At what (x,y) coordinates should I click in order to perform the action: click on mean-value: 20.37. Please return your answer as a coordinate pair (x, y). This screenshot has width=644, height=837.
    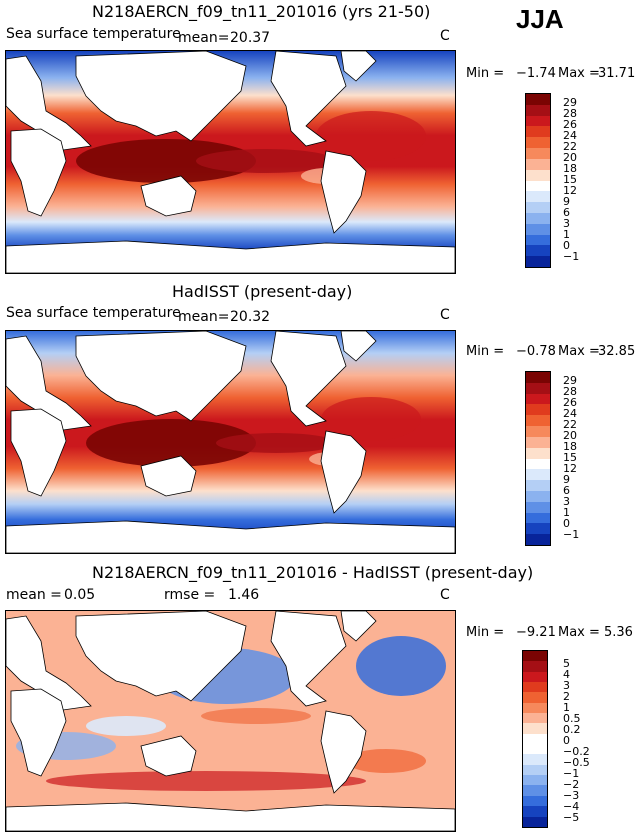
    Looking at the image, I should click on (250, 38).